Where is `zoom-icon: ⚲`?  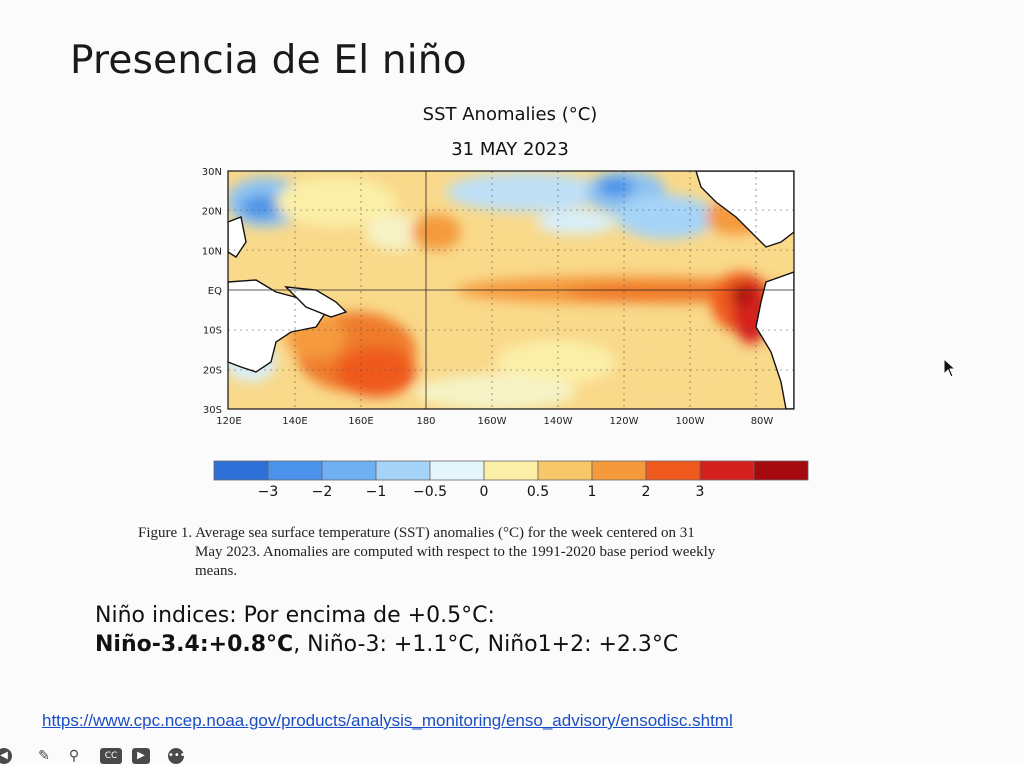 zoom-icon: ⚲ is located at coordinates (74, 756).